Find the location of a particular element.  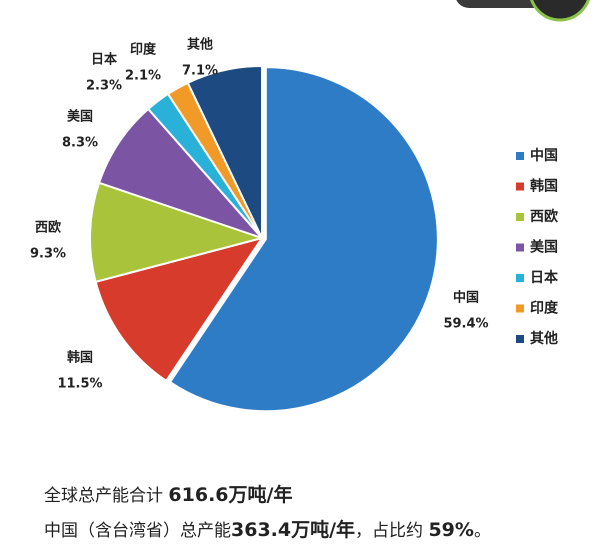

slice-label: 日本 is located at coordinates (104, 60).